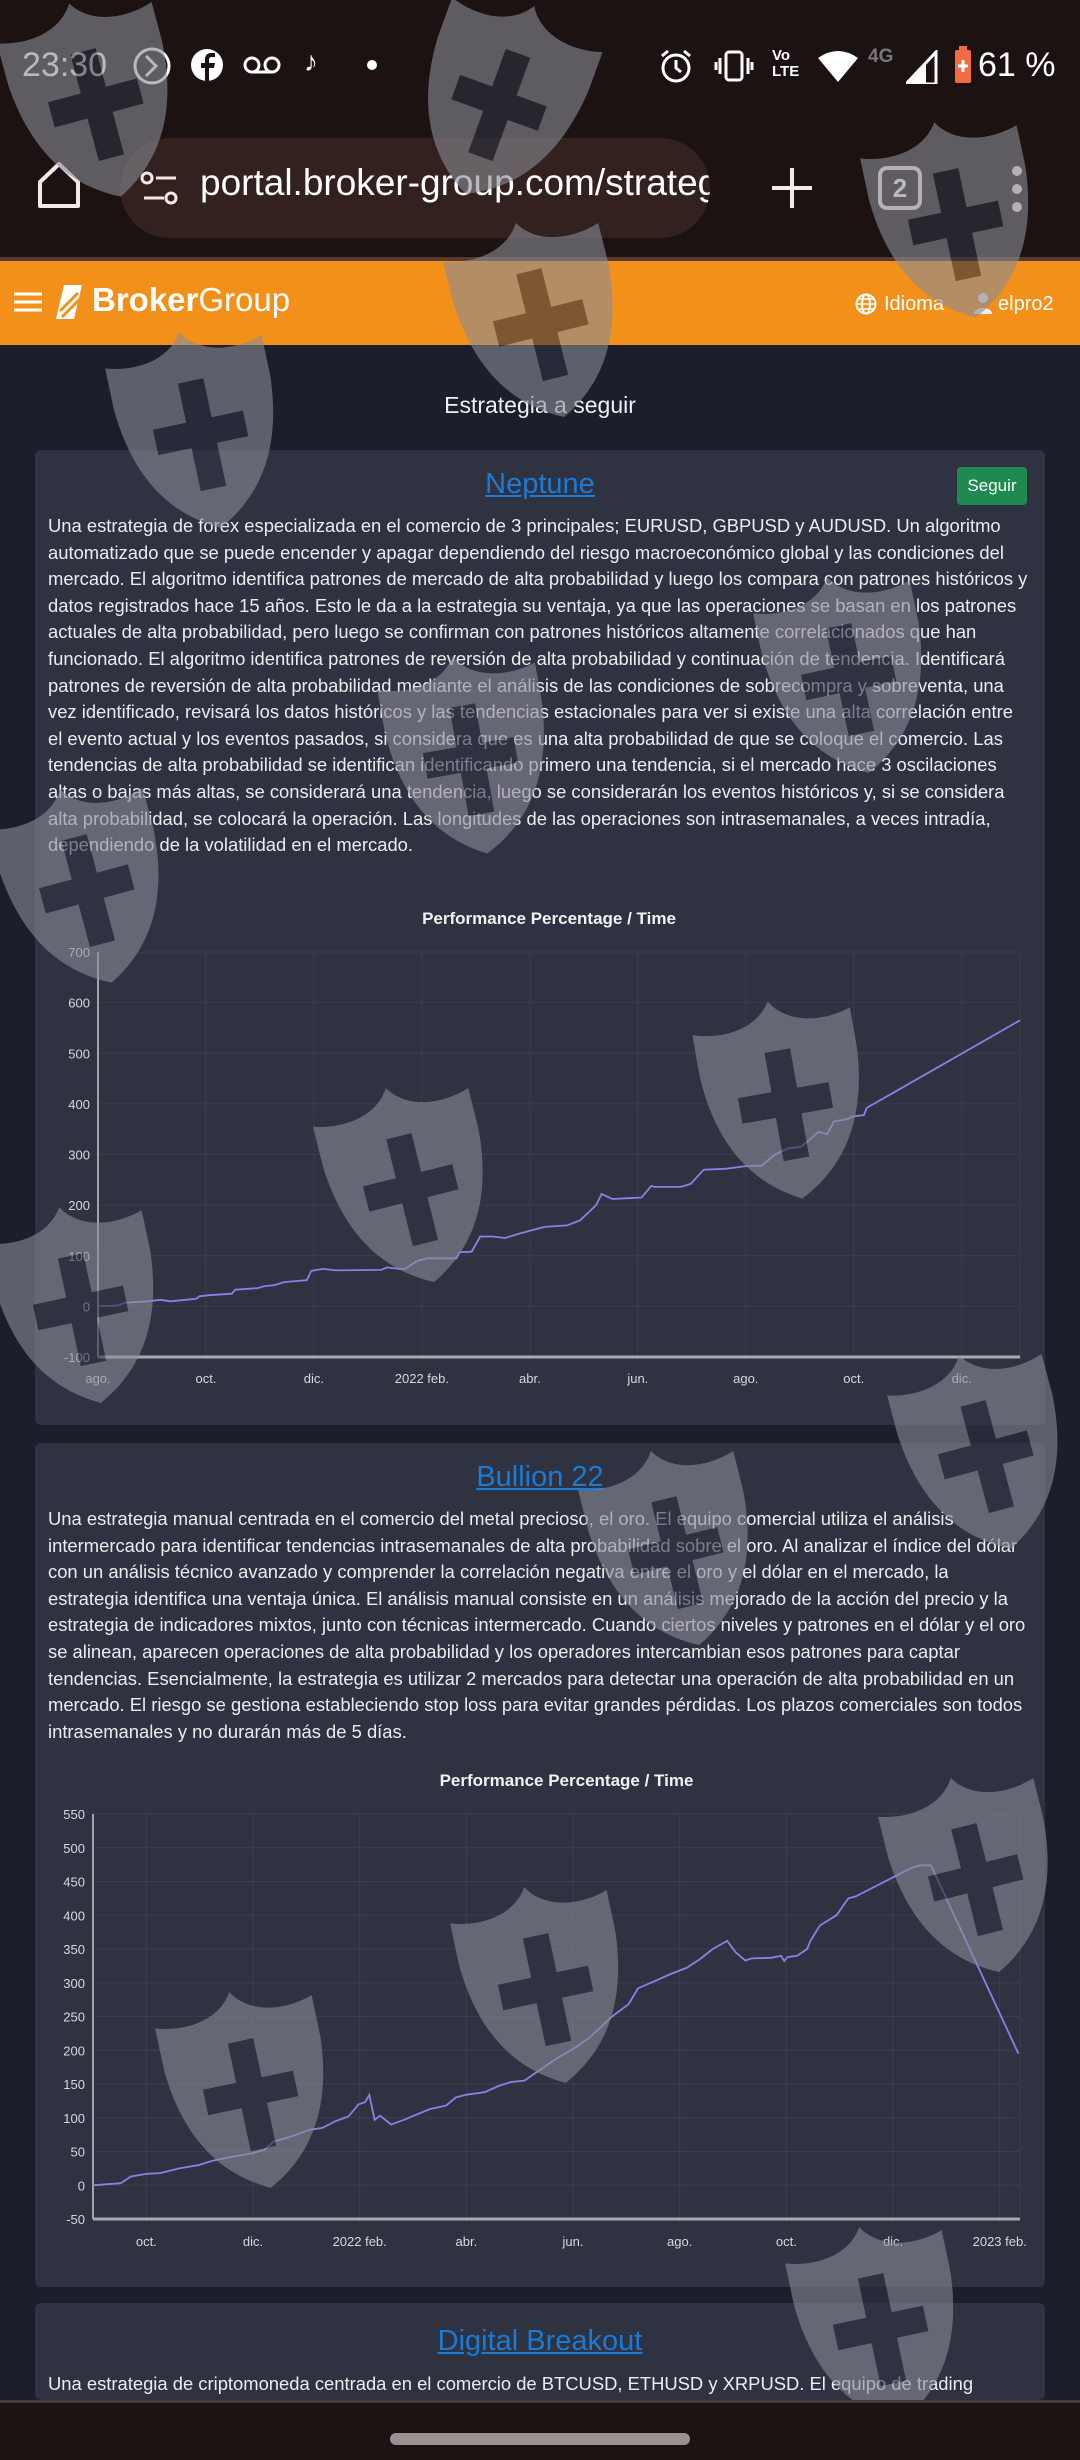  Describe the element at coordinates (922, 67) in the screenshot. I see `signal-icon` at that location.